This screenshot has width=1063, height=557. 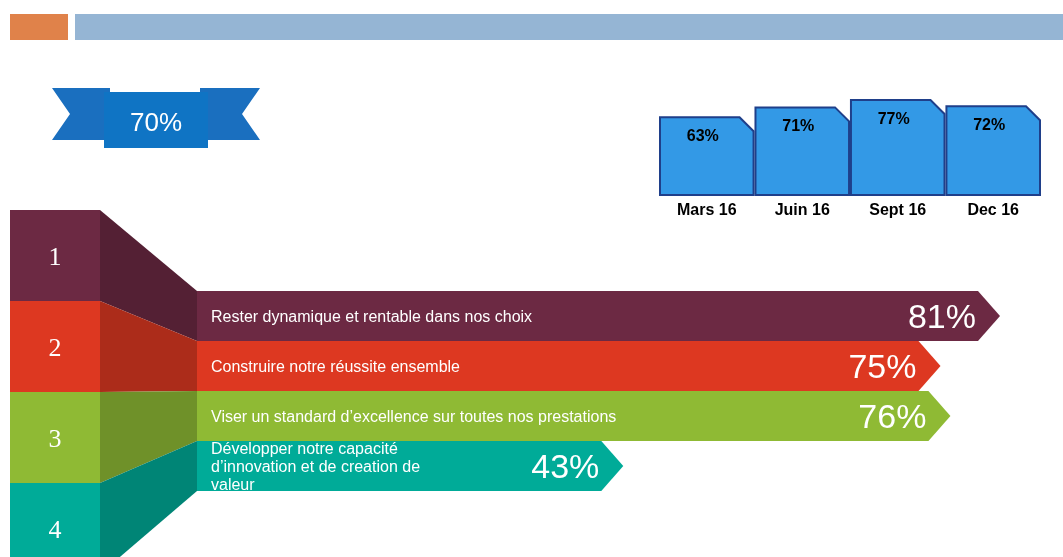 I want to click on data-label: 75%, so click(x=882, y=366).